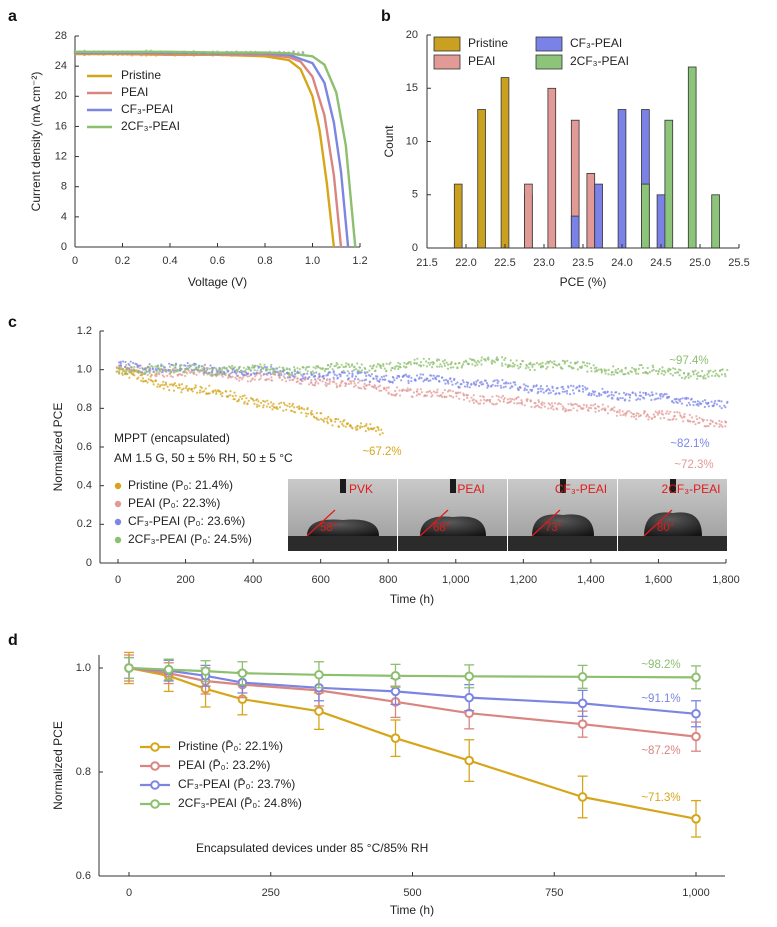 Image resolution: width=777 pixels, height=927 pixels. I want to click on x-tick-label: 1.0, so click(312, 261).